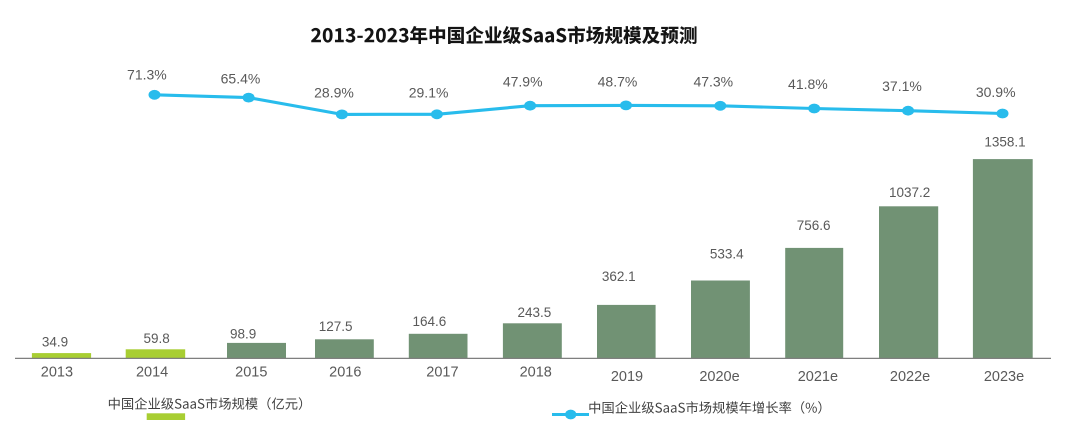 The image size is (1080, 443). What do you see at coordinates (996, 92) in the screenshot?
I see `svg-text: 30.9%` at bounding box center [996, 92].